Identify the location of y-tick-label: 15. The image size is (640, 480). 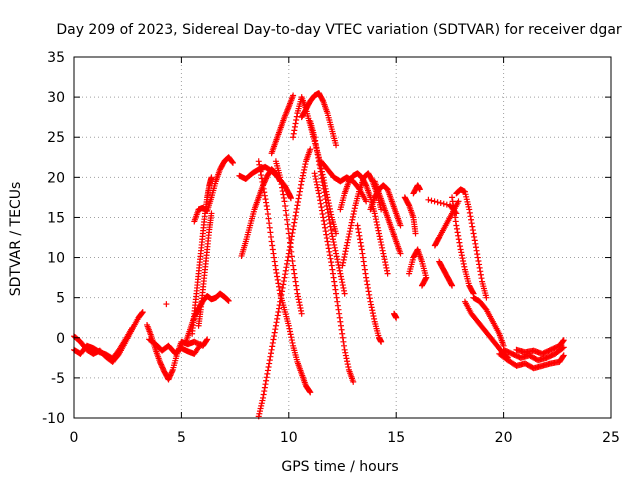
(56, 218).